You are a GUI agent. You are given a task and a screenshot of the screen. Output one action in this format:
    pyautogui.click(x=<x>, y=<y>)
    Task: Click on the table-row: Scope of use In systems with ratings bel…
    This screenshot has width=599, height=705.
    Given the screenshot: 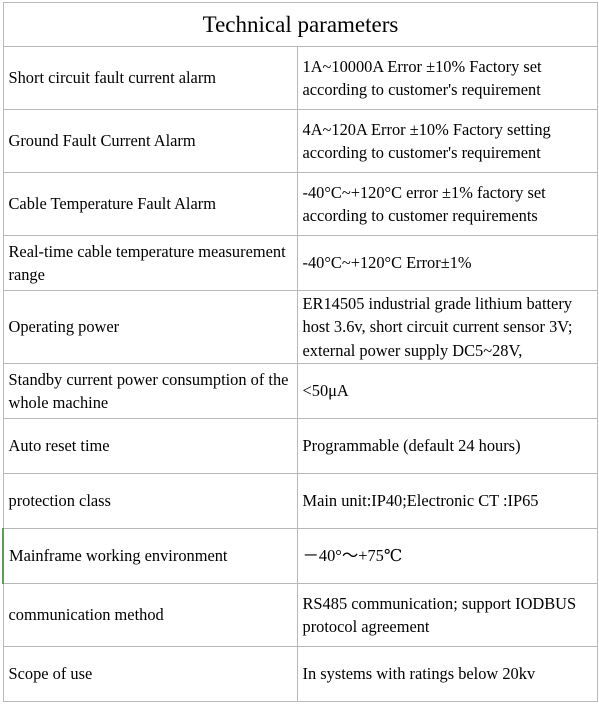 What is the action you would take?
    pyautogui.click(x=300, y=674)
    